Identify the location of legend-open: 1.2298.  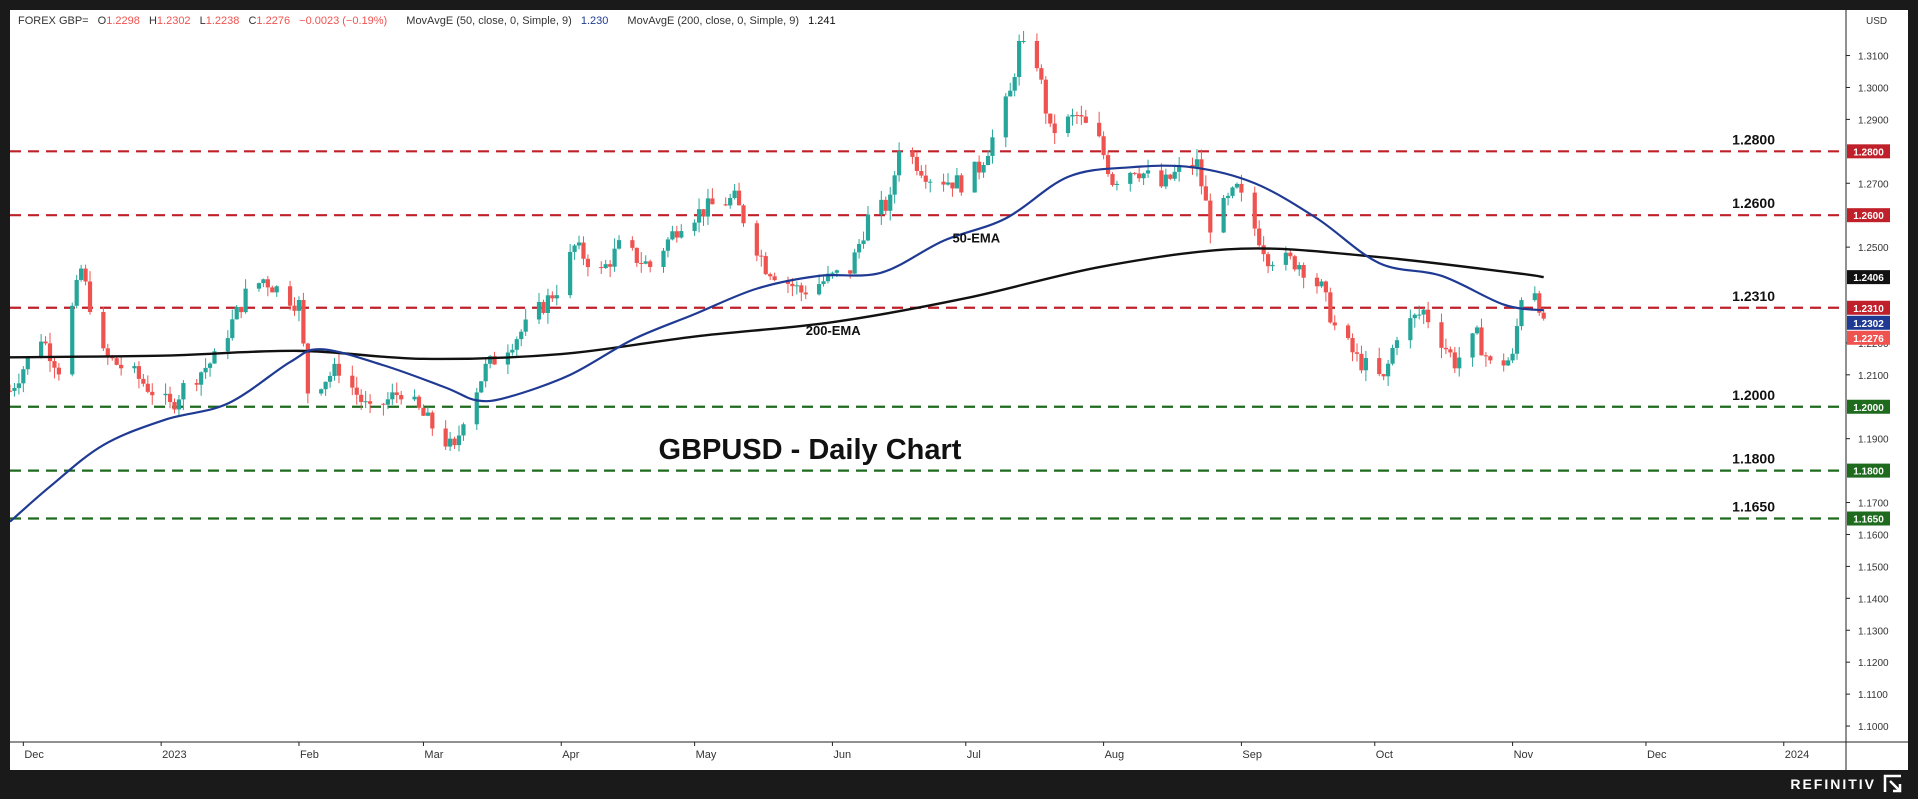
(123, 21).